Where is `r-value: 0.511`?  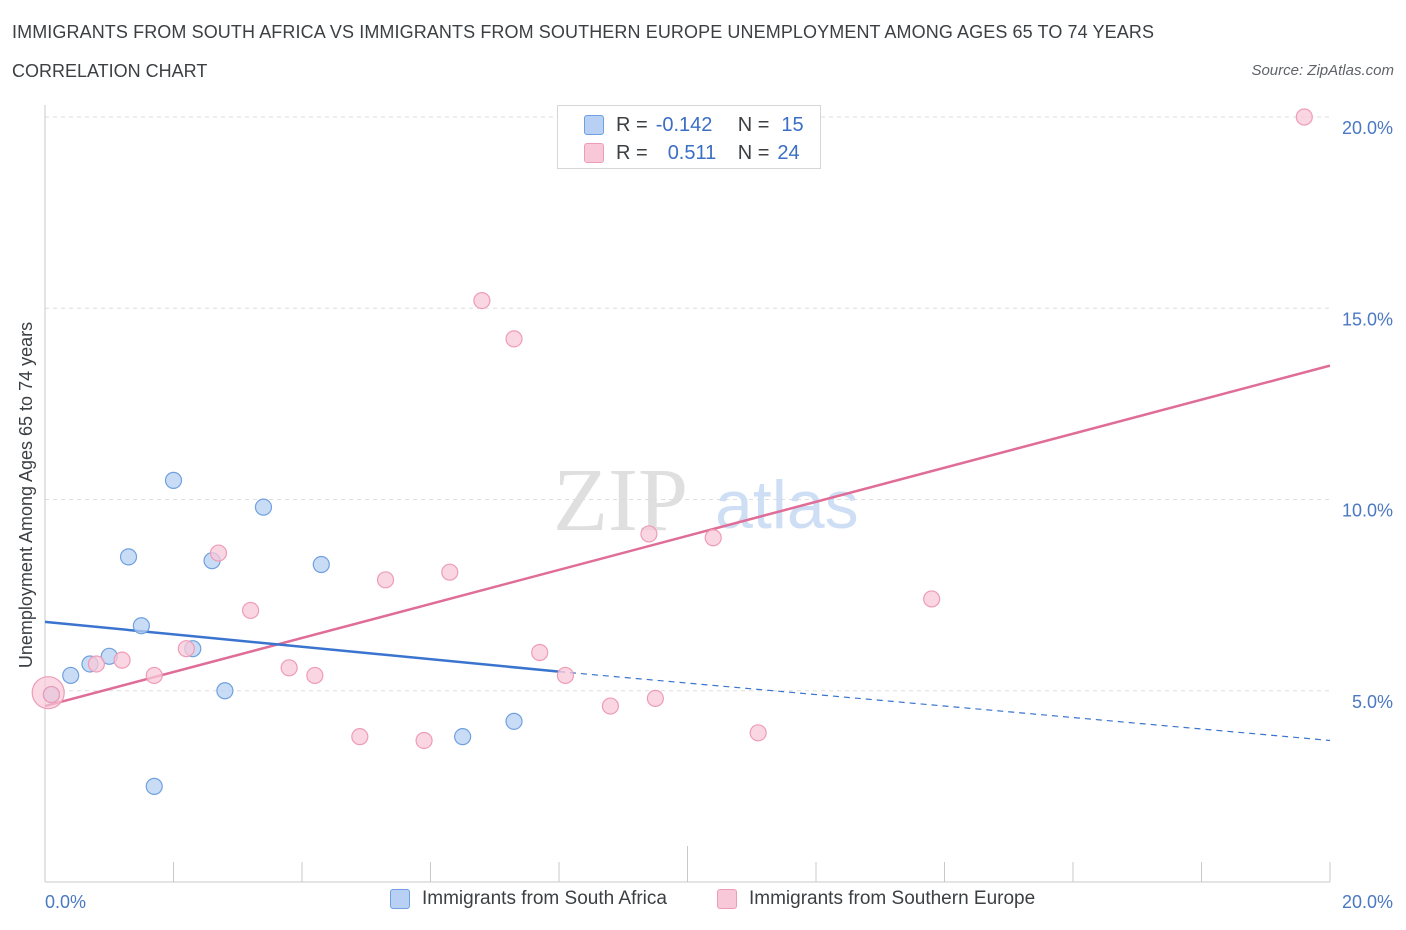
r-value: 0.511 is located at coordinates (692, 152).